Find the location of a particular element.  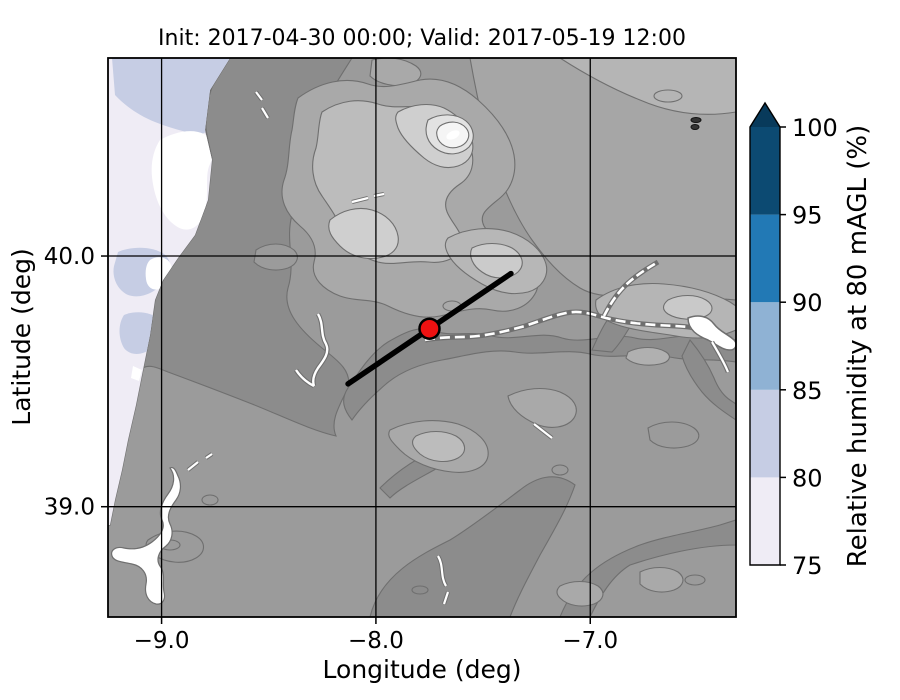

colorbar-tick-label: 80 is located at coordinates (807, 478).